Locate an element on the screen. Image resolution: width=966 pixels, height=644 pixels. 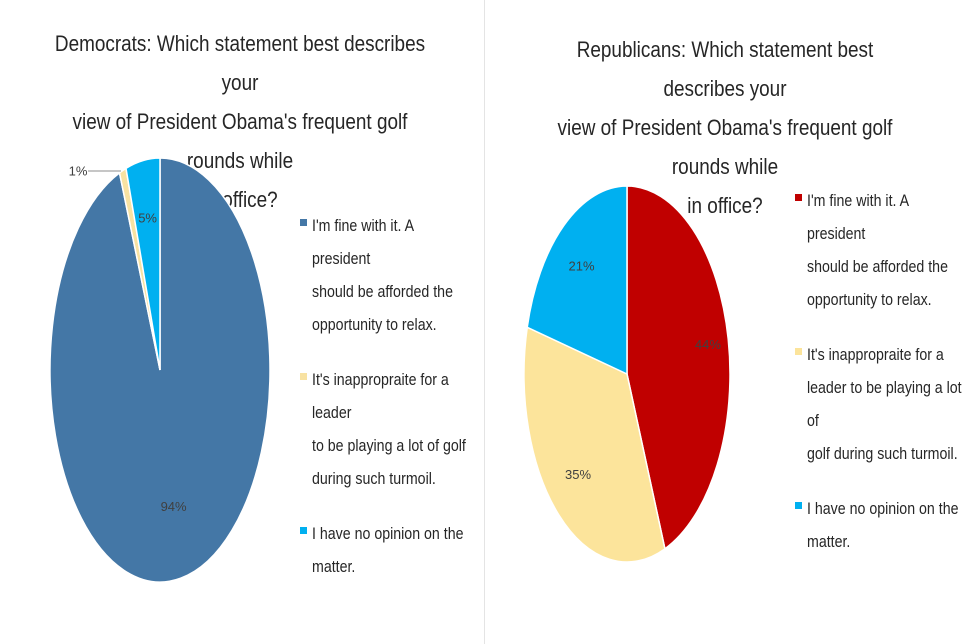
legend-label: to be playing a lot of golf is located at coordinates (389, 446).